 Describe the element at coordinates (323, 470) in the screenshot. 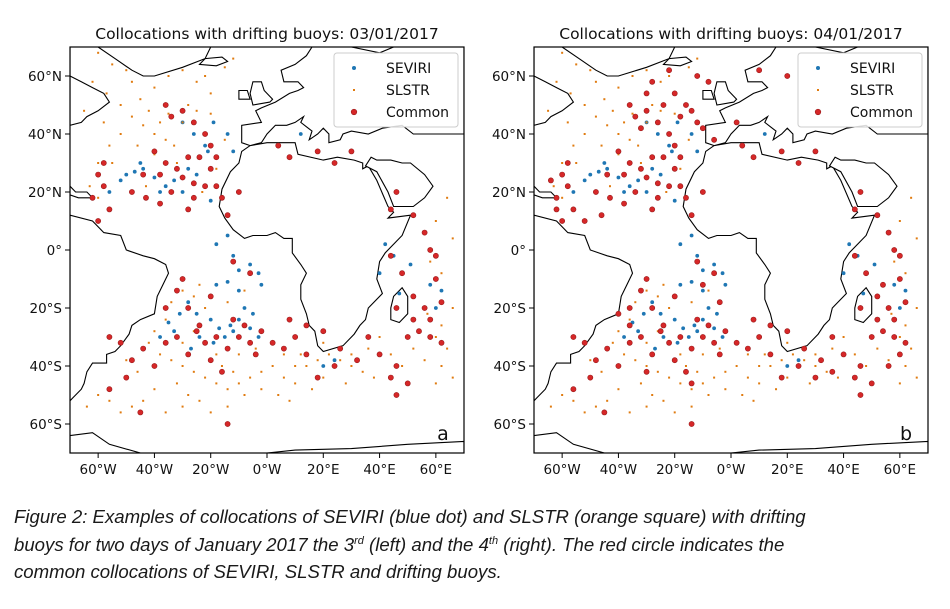

I see `x-tick-label: 20°E` at that location.